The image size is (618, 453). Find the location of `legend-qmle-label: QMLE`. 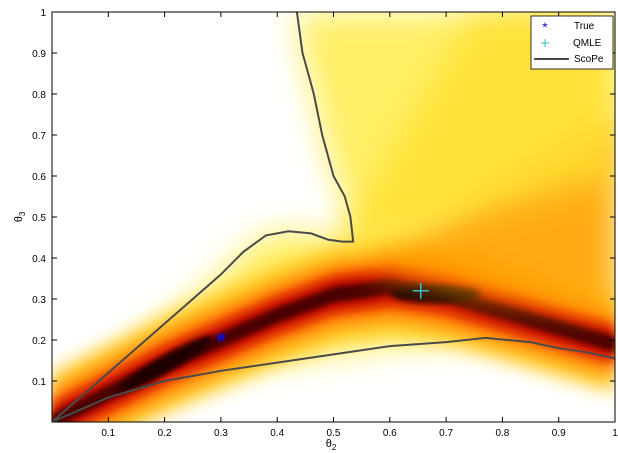

legend-qmle-label: QMLE is located at coordinates (587, 43).